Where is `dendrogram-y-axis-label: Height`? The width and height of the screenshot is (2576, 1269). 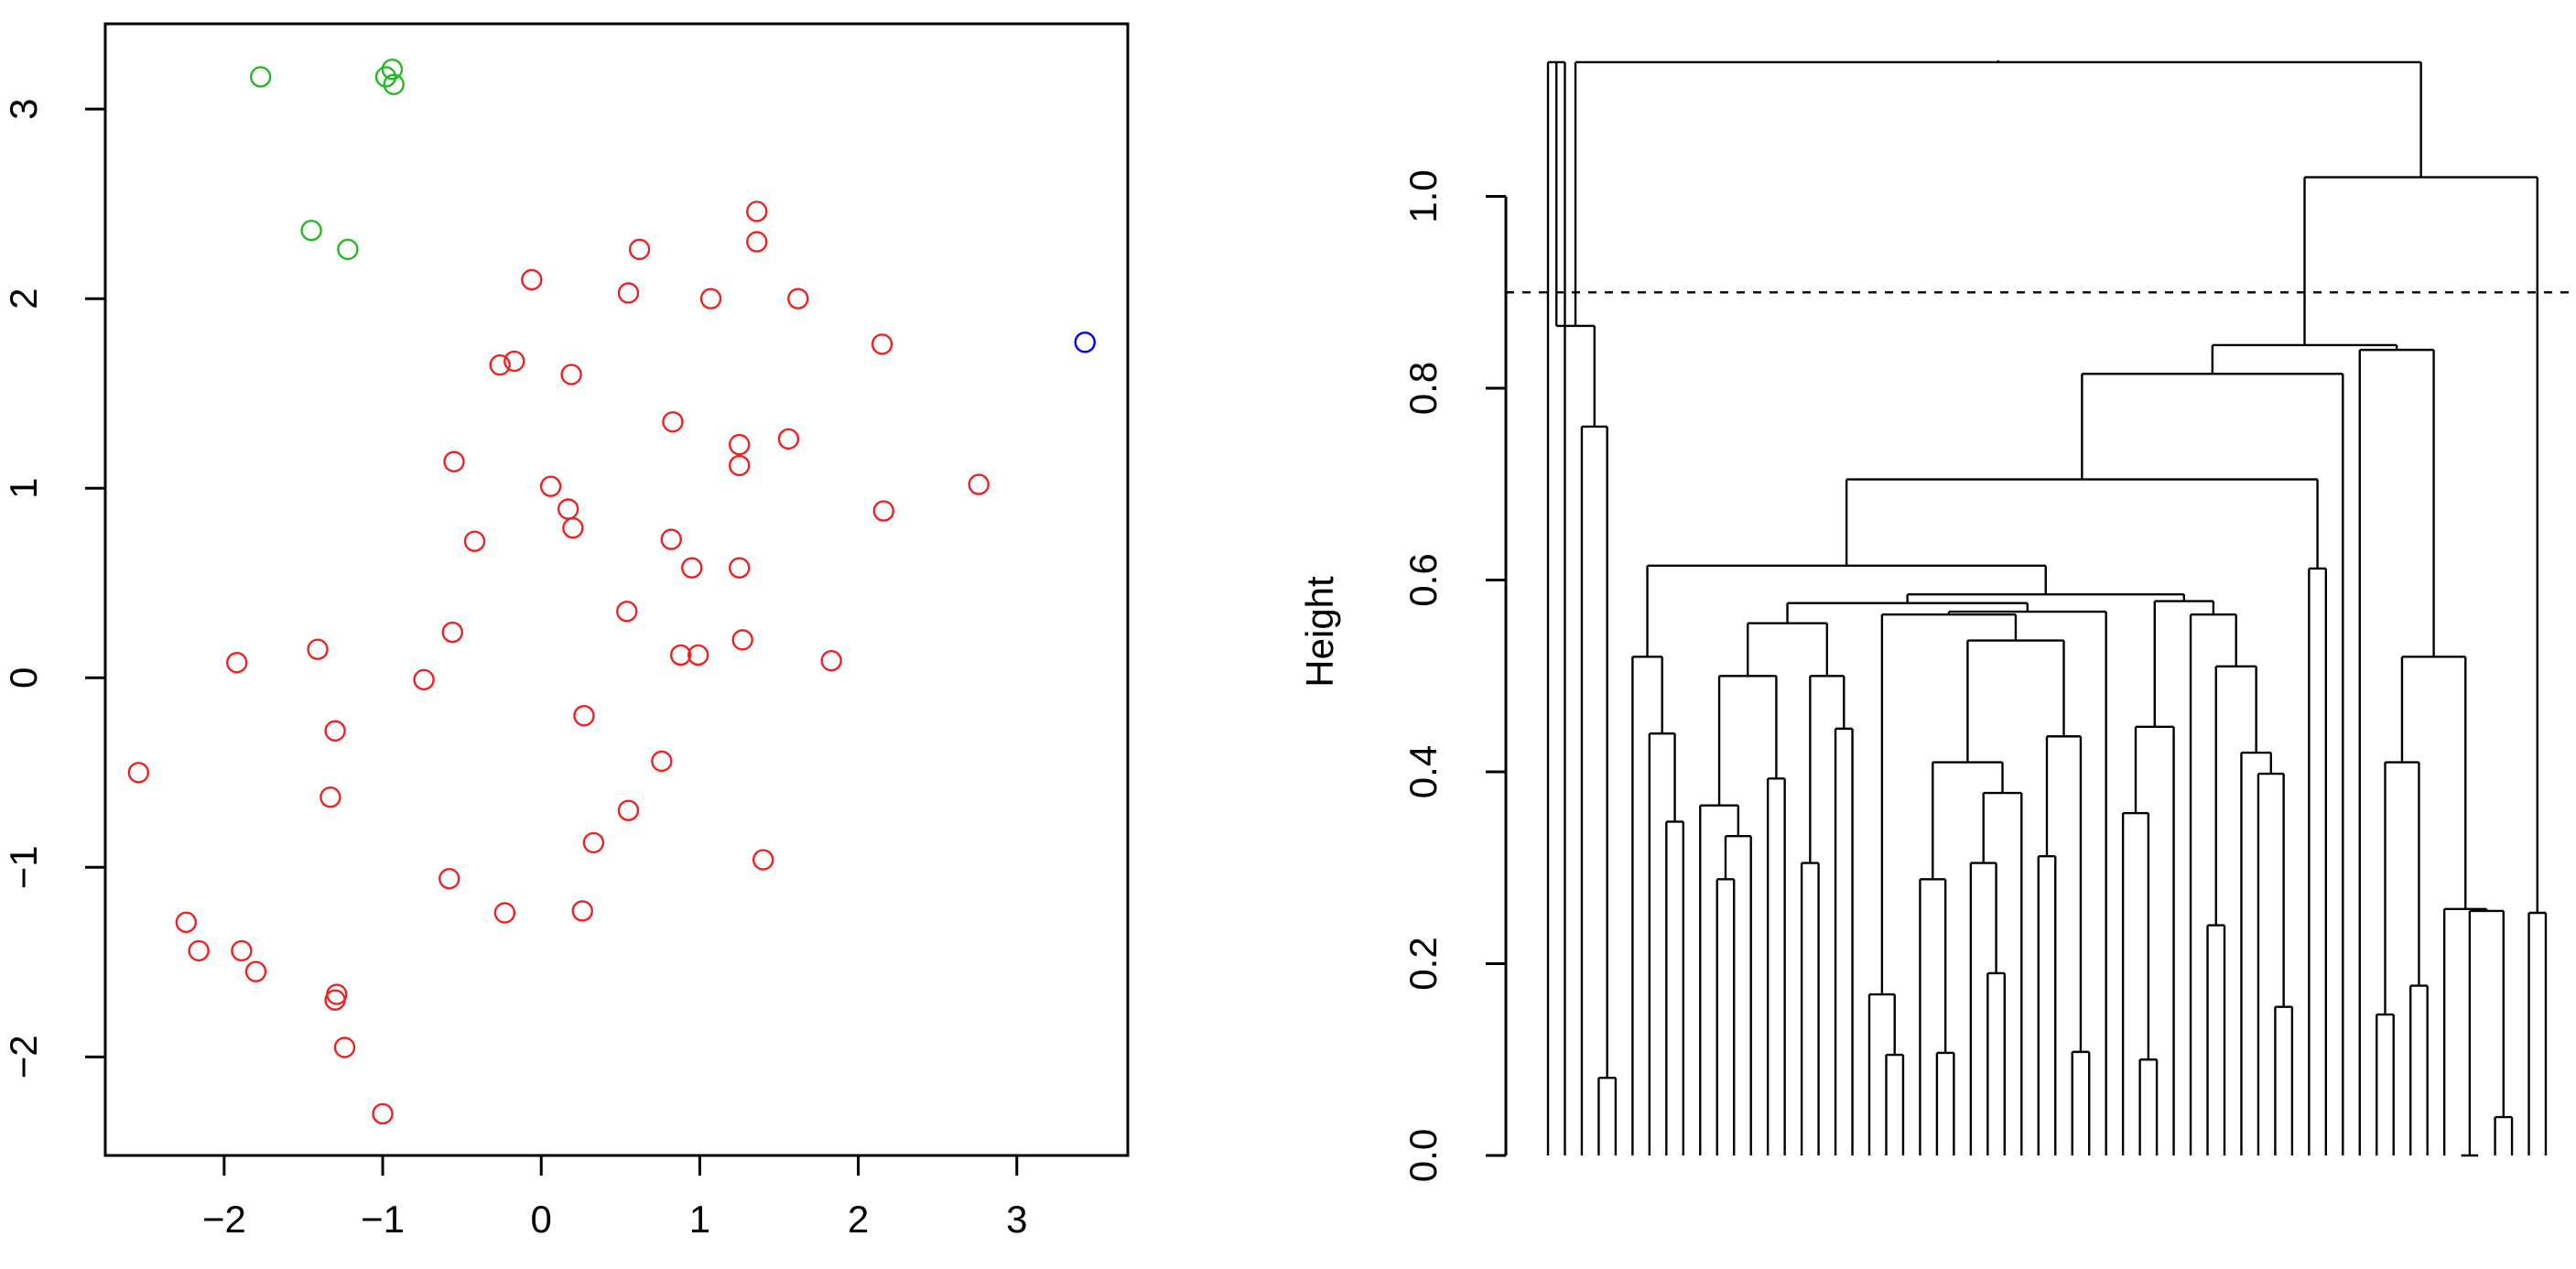 dendrogram-y-axis-label: Height is located at coordinates (1320, 632).